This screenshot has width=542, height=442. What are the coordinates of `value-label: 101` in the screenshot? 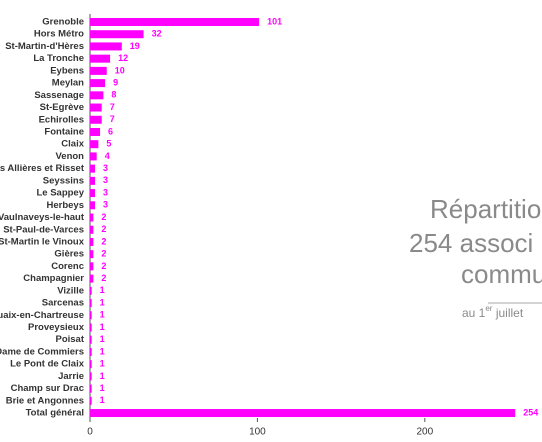 It's located at (274, 21).